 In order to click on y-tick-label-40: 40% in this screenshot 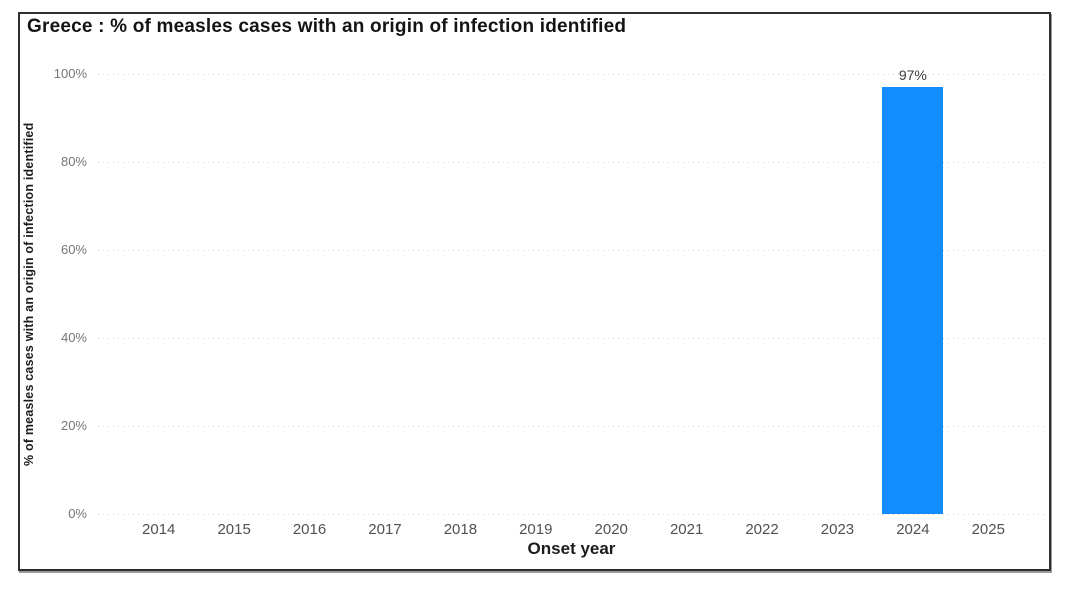, I will do `click(73, 337)`.